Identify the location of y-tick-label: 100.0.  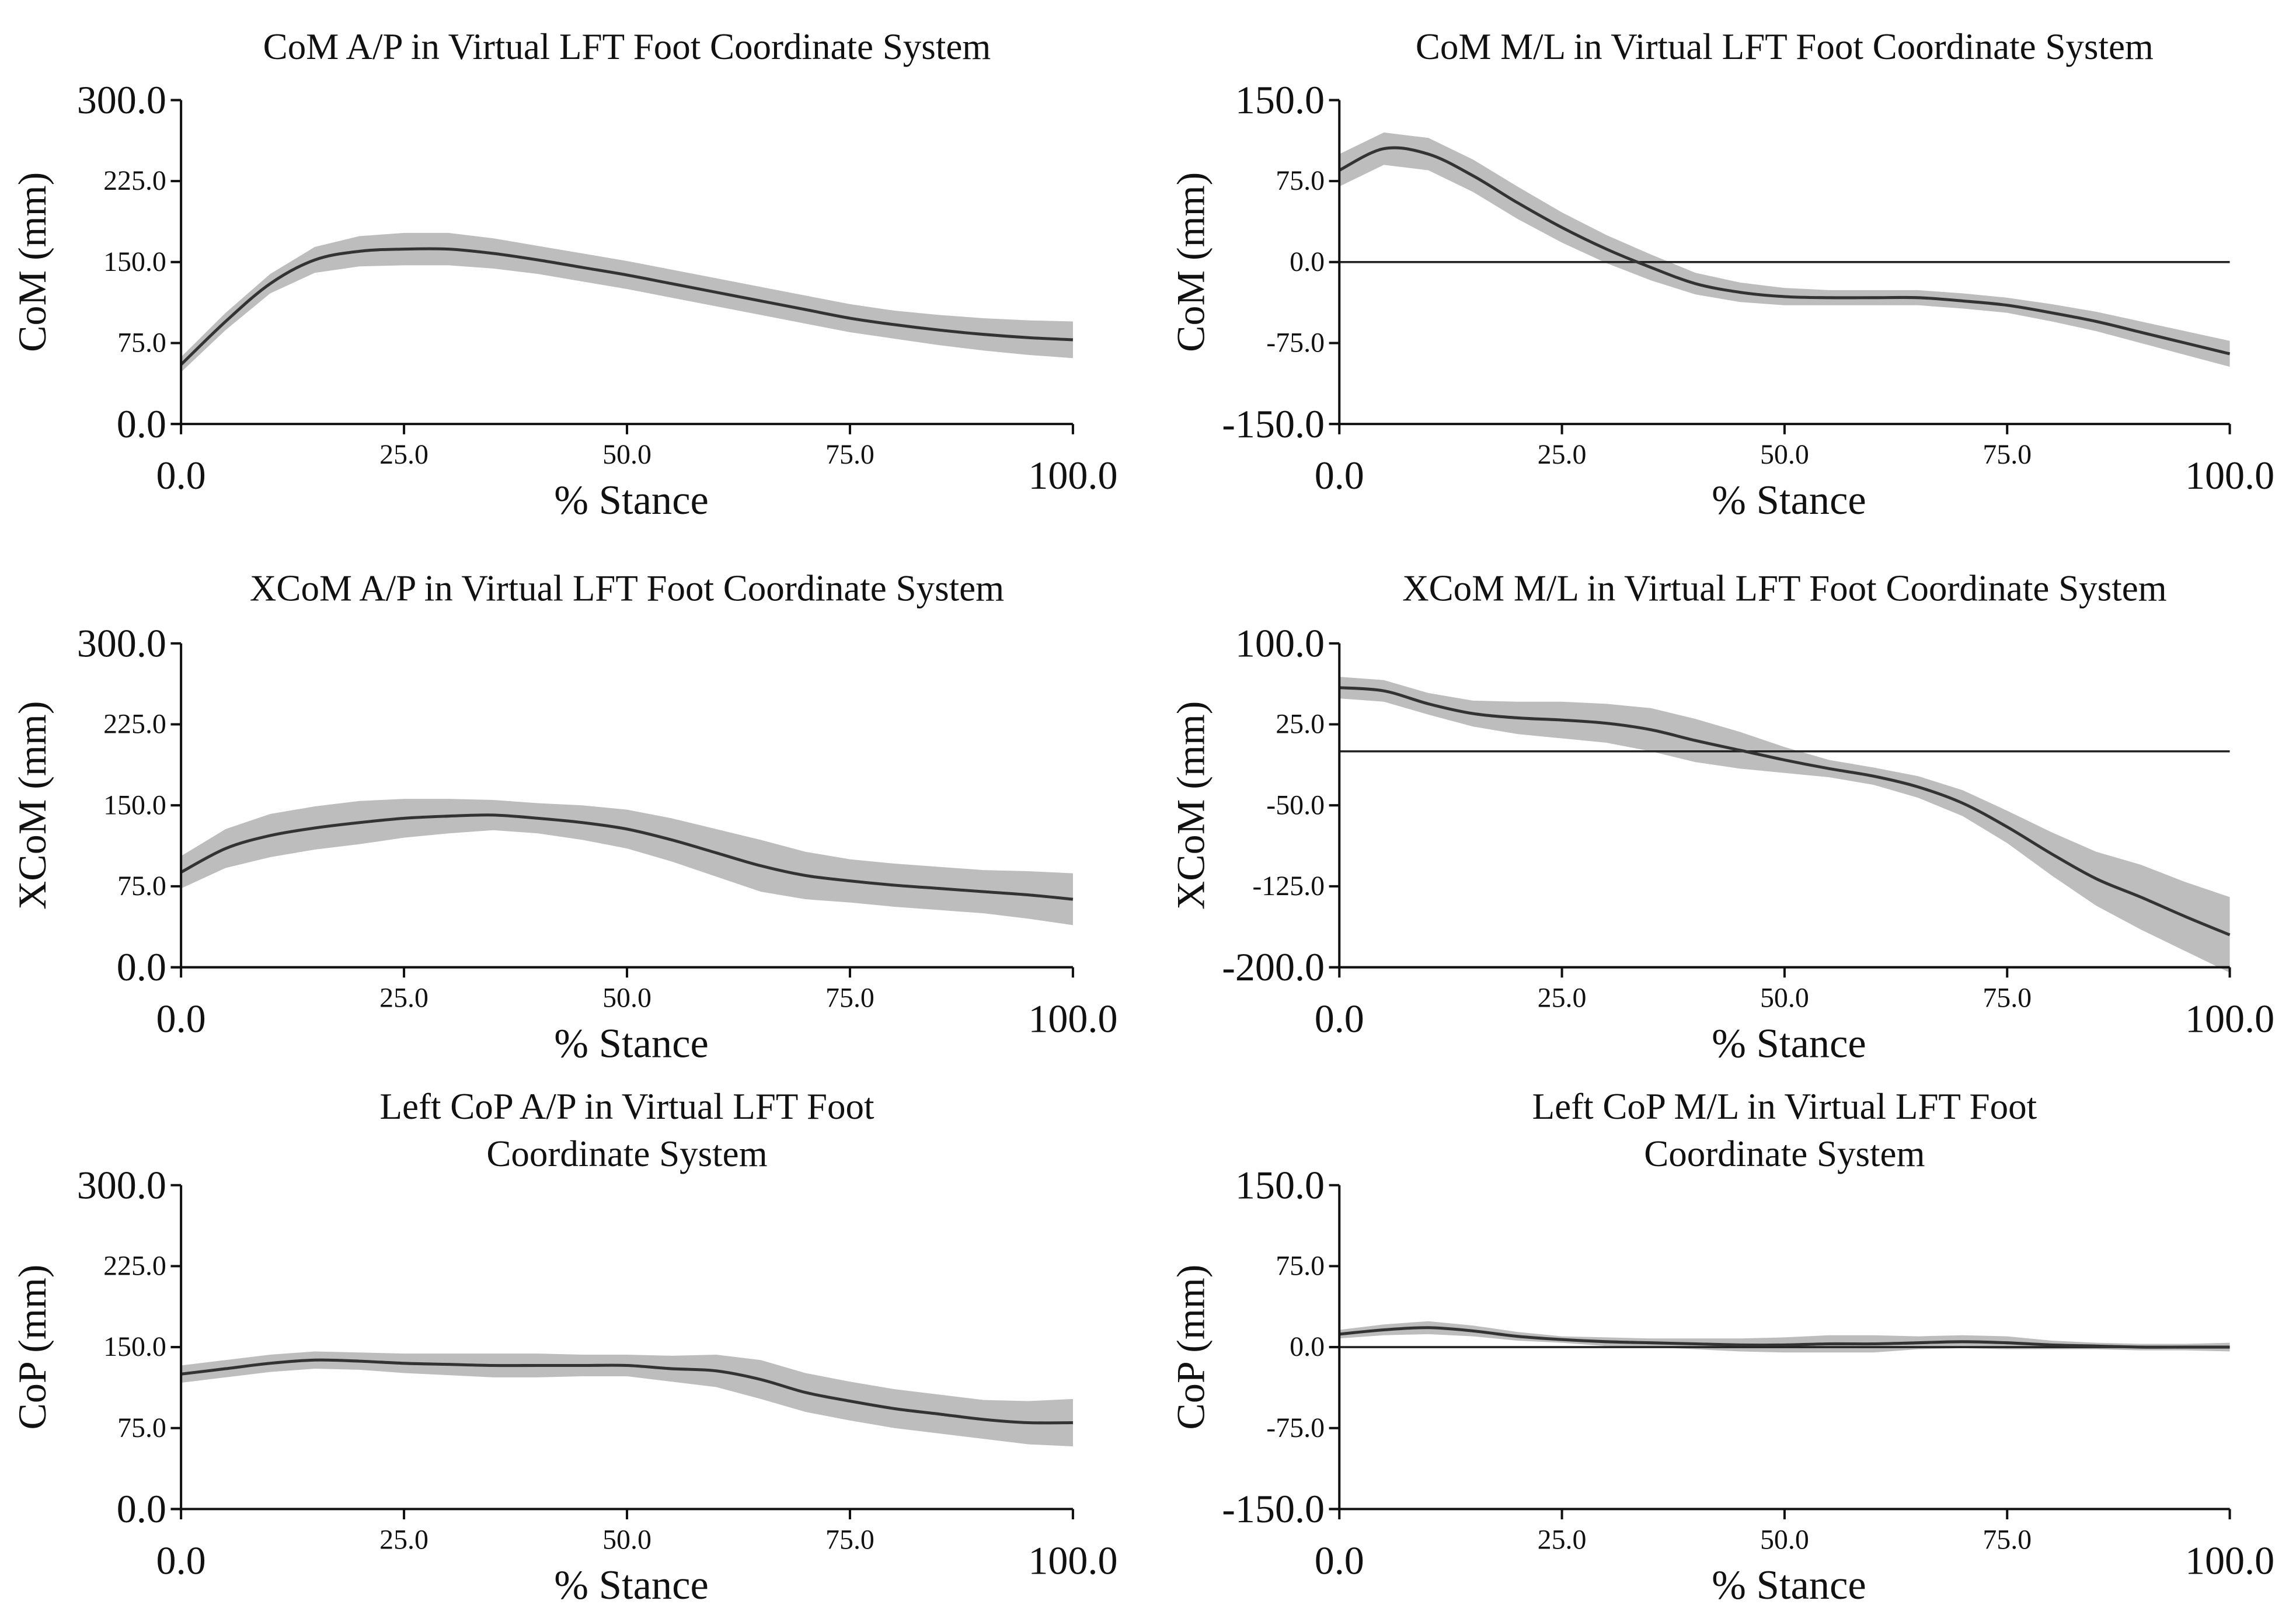
(1280, 643).